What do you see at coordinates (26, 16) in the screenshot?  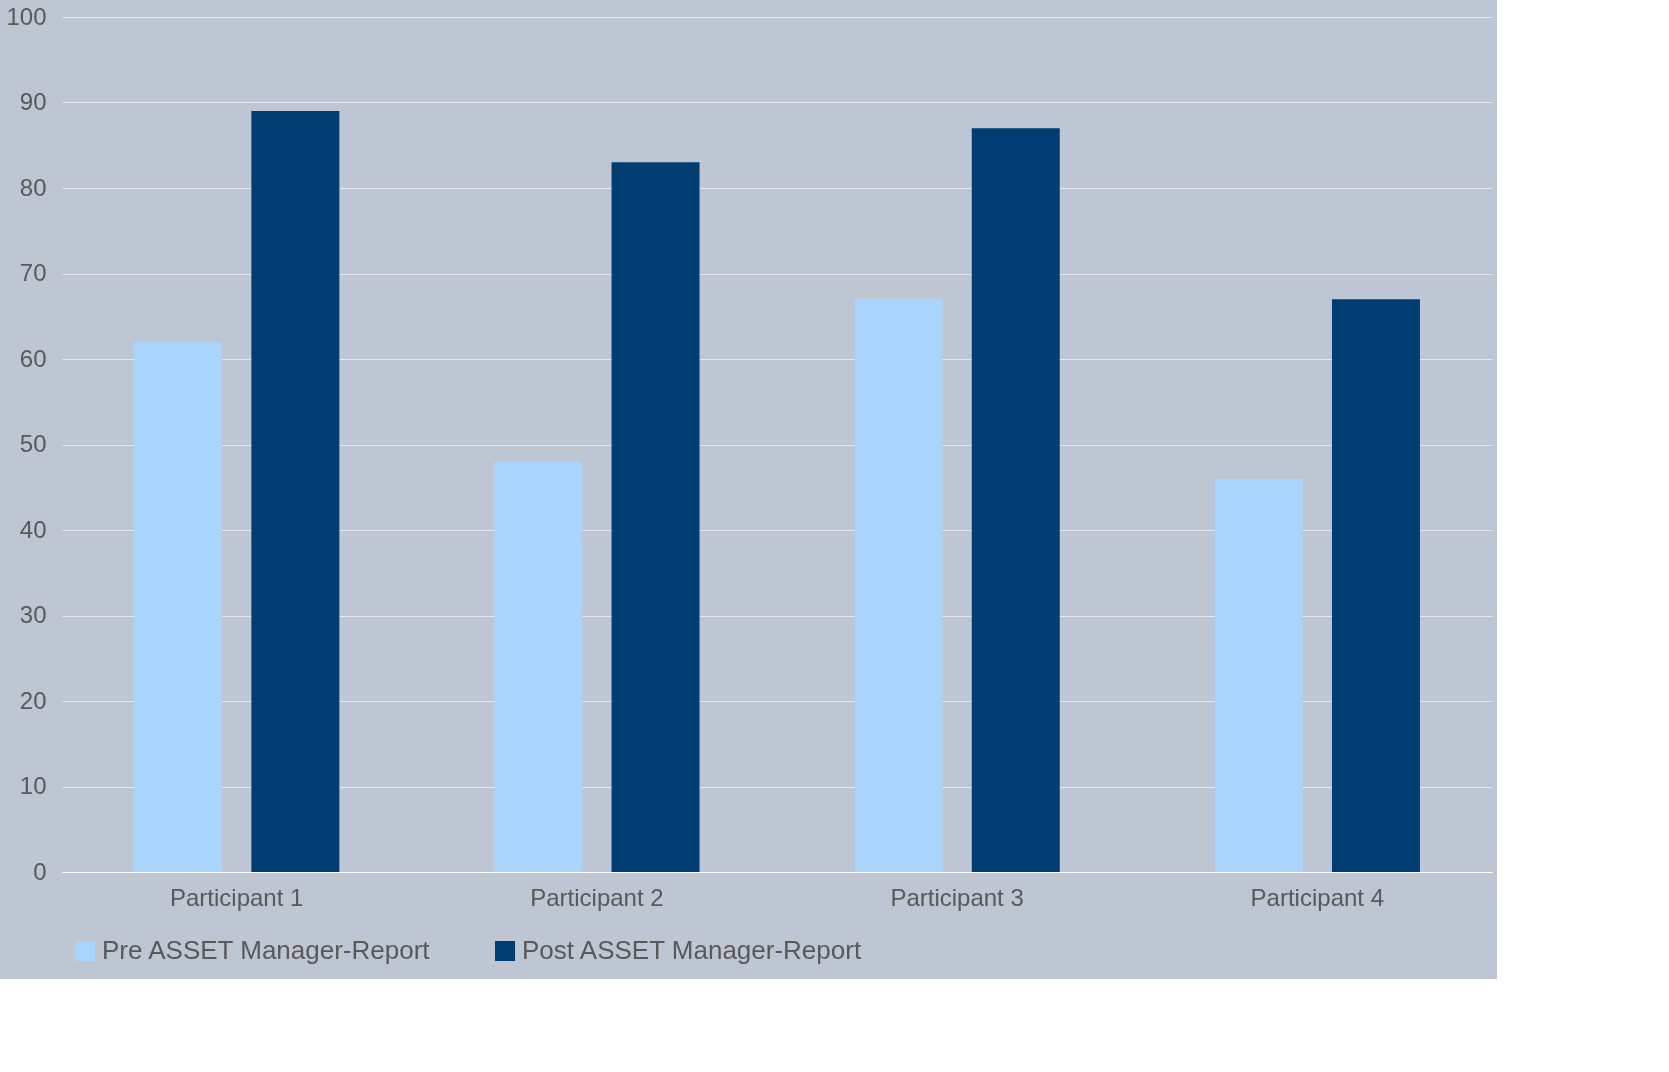 I see `y-tick-label: 100` at bounding box center [26, 16].